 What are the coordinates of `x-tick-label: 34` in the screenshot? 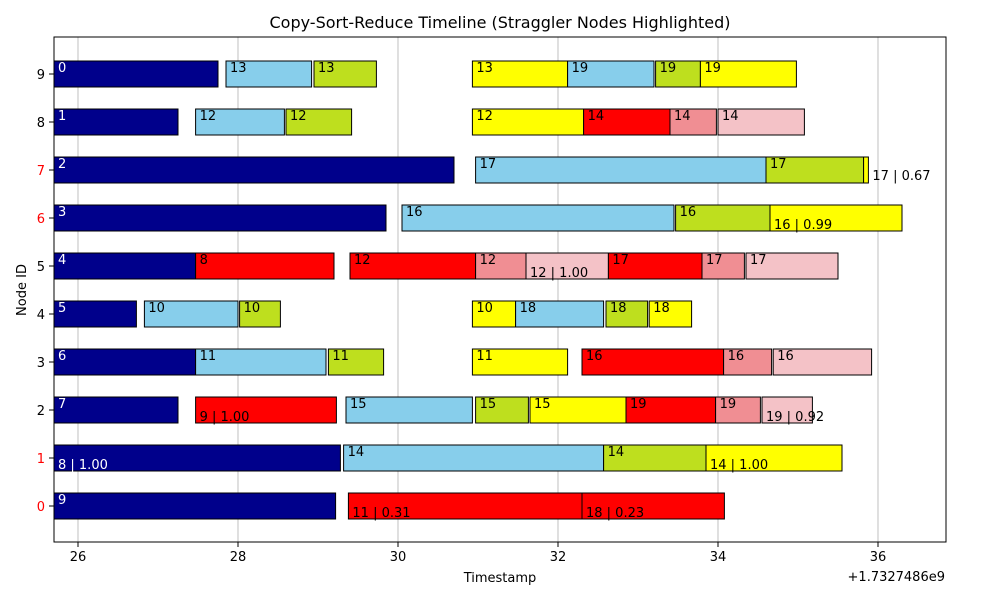 It's located at (718, 557).